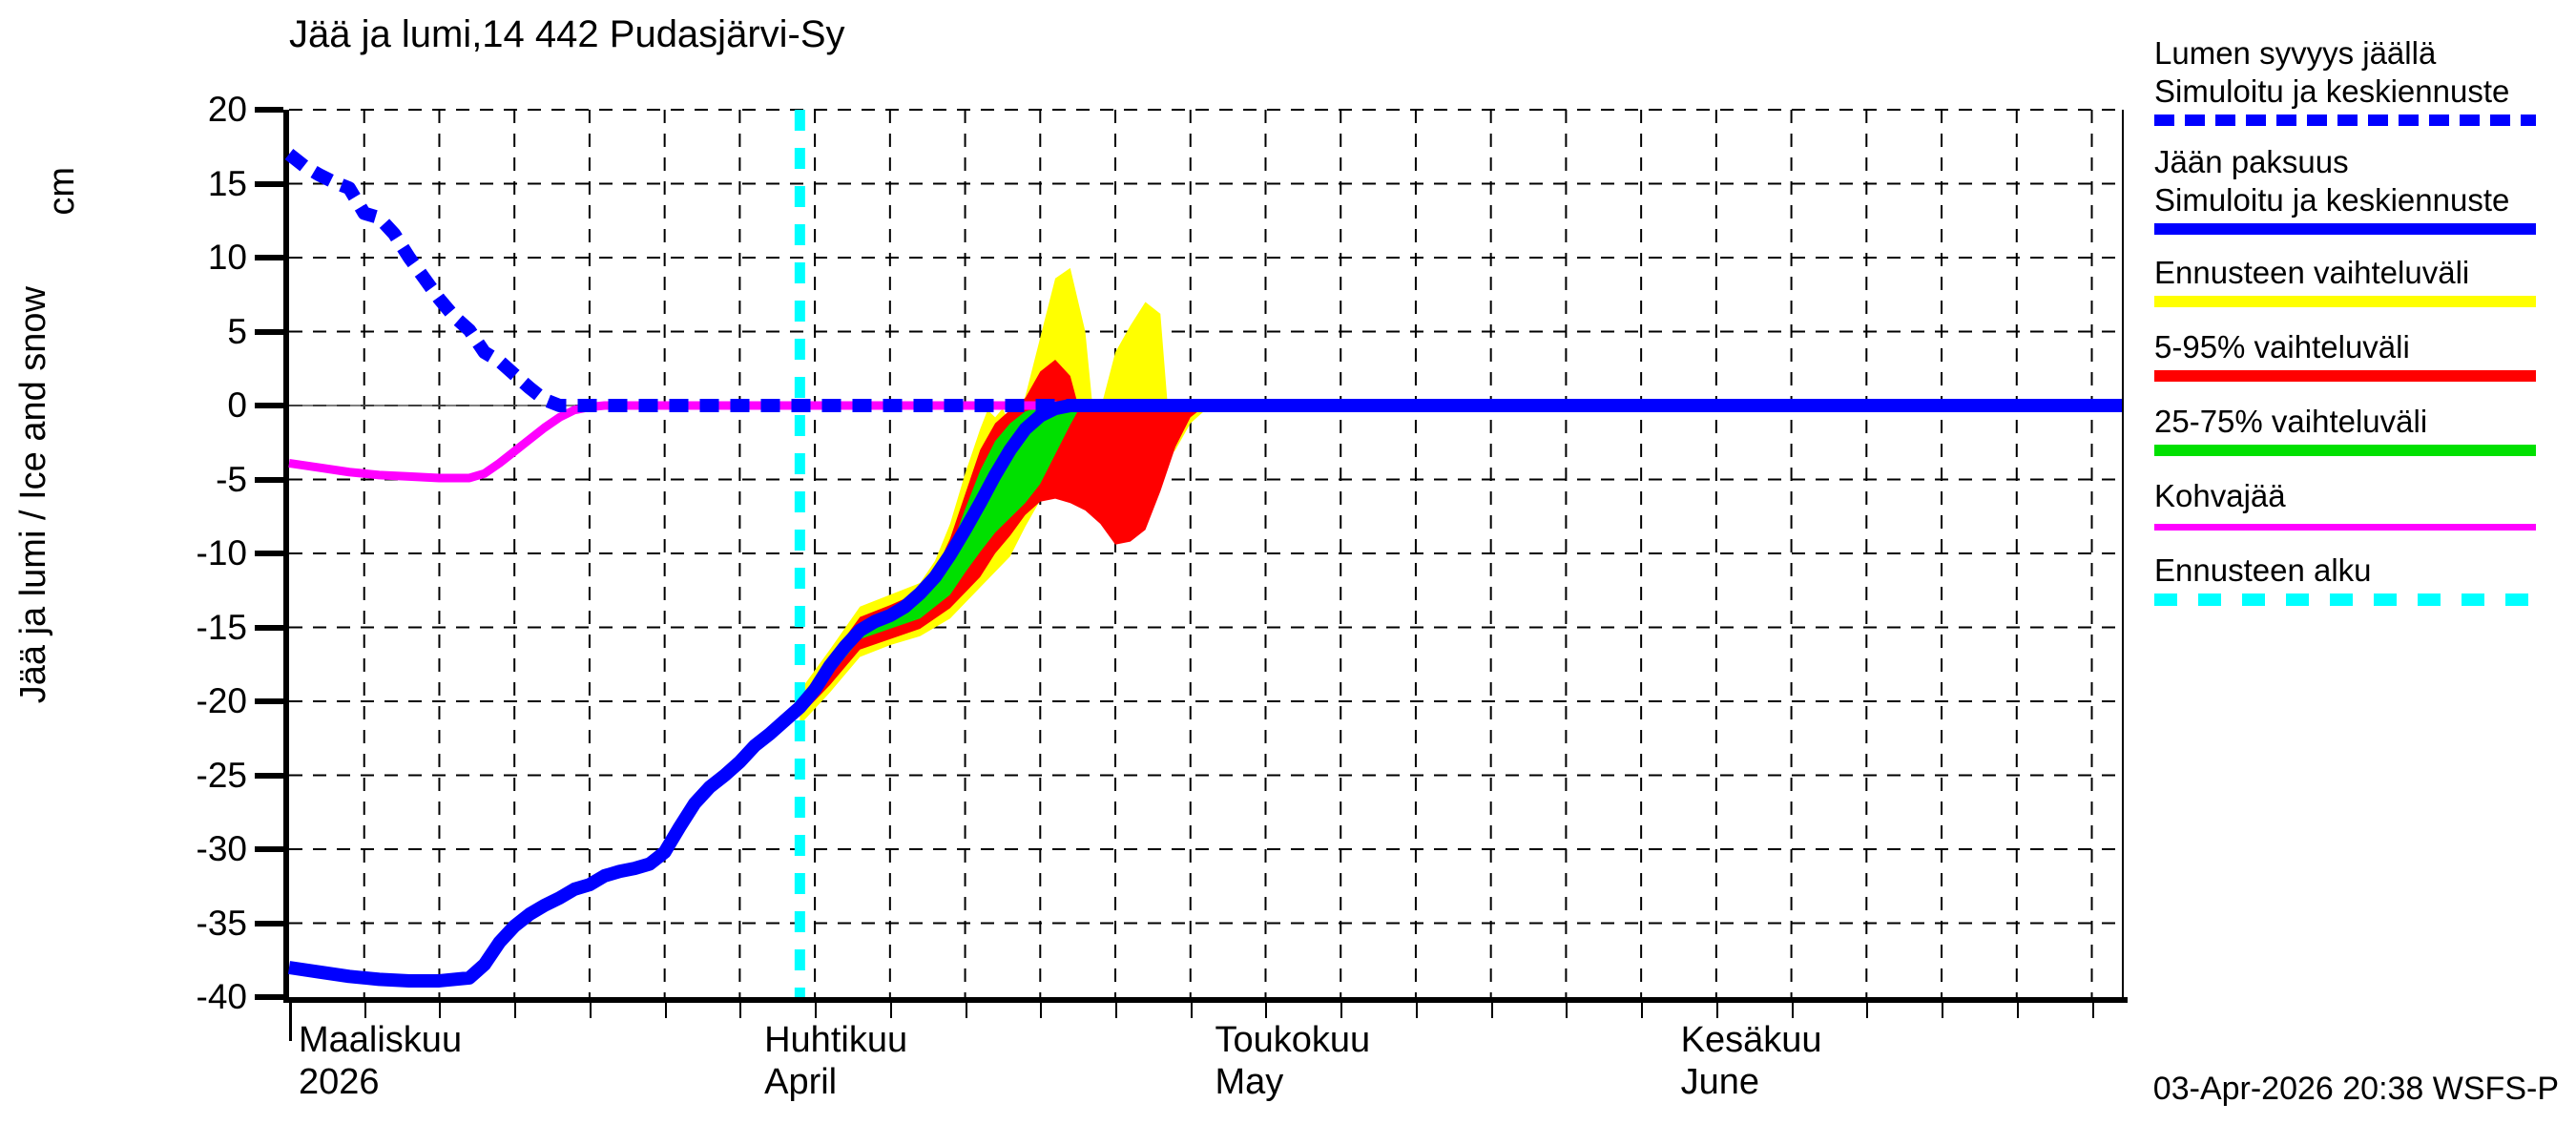 Image resolution: width=2576 pixels, height=1145 pixels. Describe the element at coordinates (221, 700) in the screenshot. I see `y-tick-label: -20` at that location.